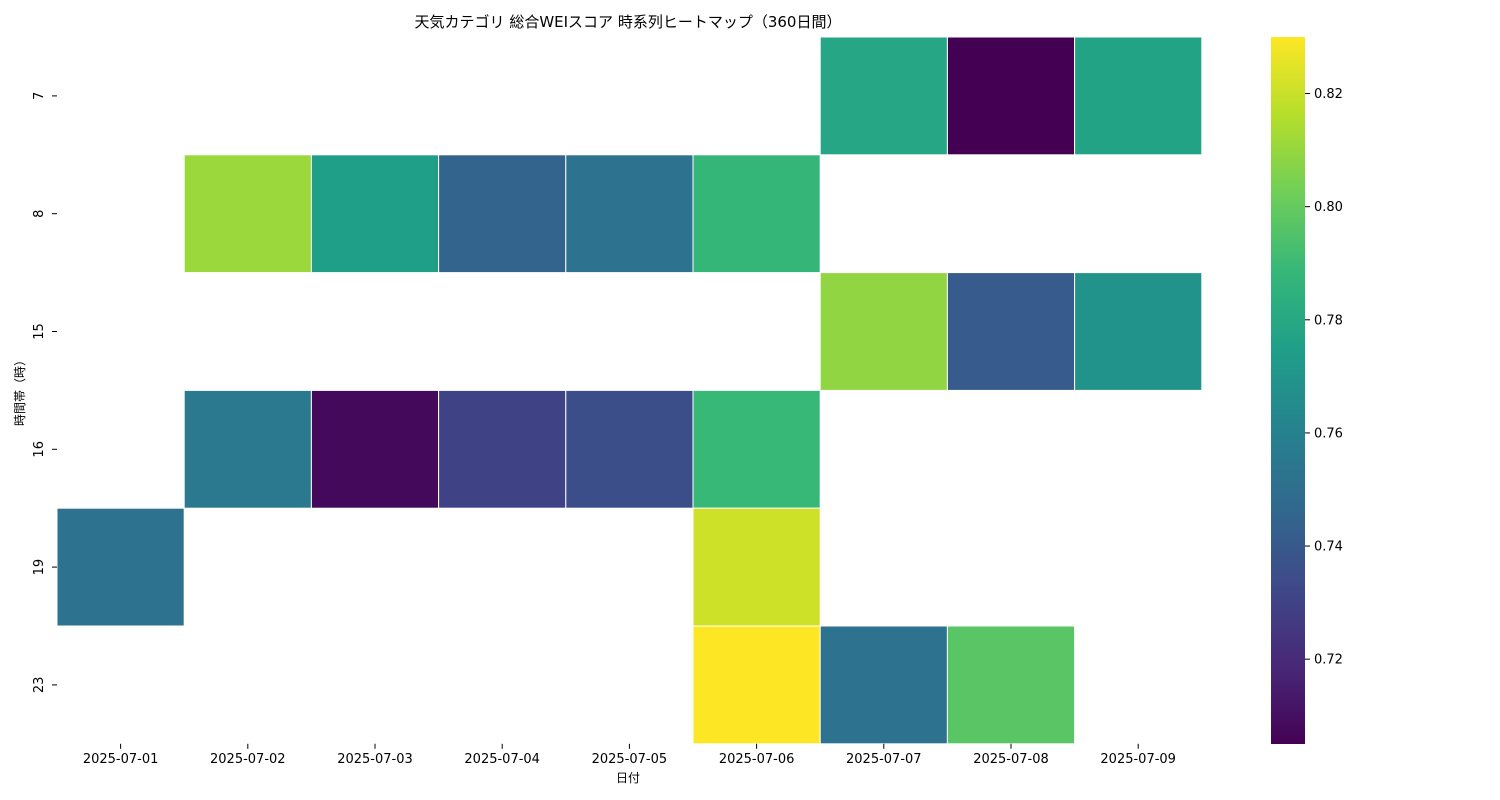 This screenshot has height=800, width=1500. What do you see at coordinates (1138, 759) in the screenshot?
I see `x-tick-label: 2025-07-09` at bounding box center [1138, 759].